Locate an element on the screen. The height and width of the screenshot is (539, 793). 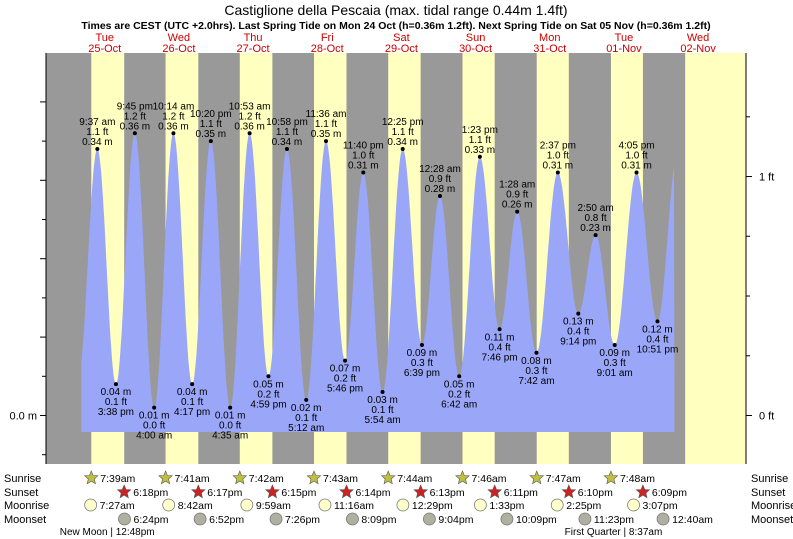
sunset-row-label-left: Sunset is located at coordinates (21, 493).